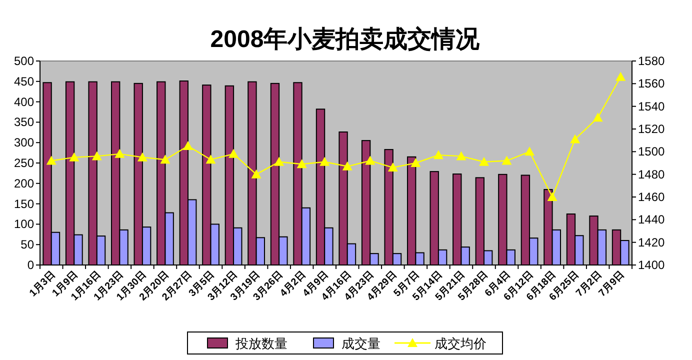  What do you see at coordinates (652, 219) in the screenshot?
I see `y2-tick-label: 1440` at bounding box center [652, 219].